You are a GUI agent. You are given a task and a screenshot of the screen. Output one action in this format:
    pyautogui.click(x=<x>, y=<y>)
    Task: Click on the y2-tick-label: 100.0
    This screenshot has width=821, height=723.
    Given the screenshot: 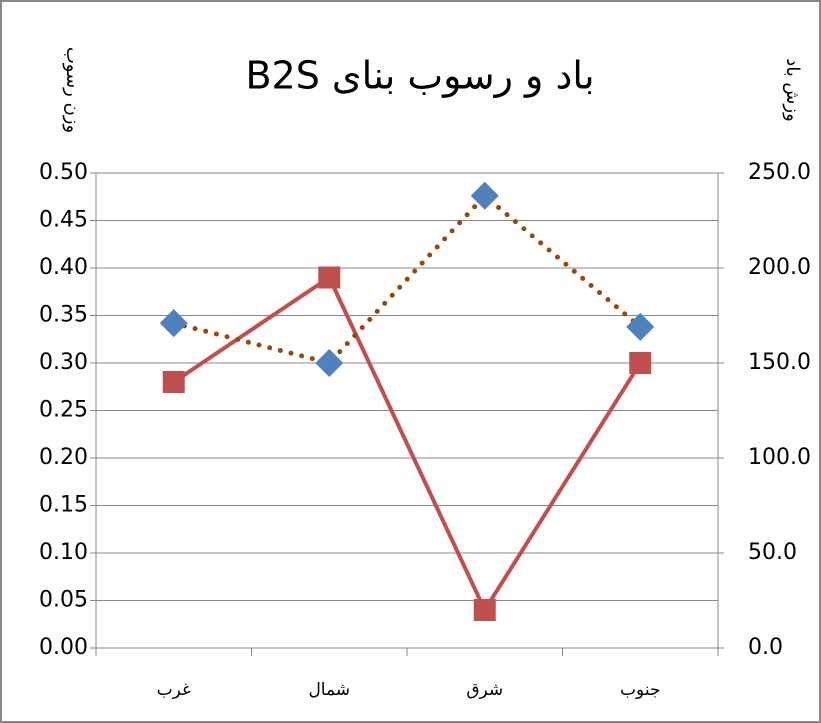 What is the action you would take?
    pyautogui.click(x=779, y=457)
    